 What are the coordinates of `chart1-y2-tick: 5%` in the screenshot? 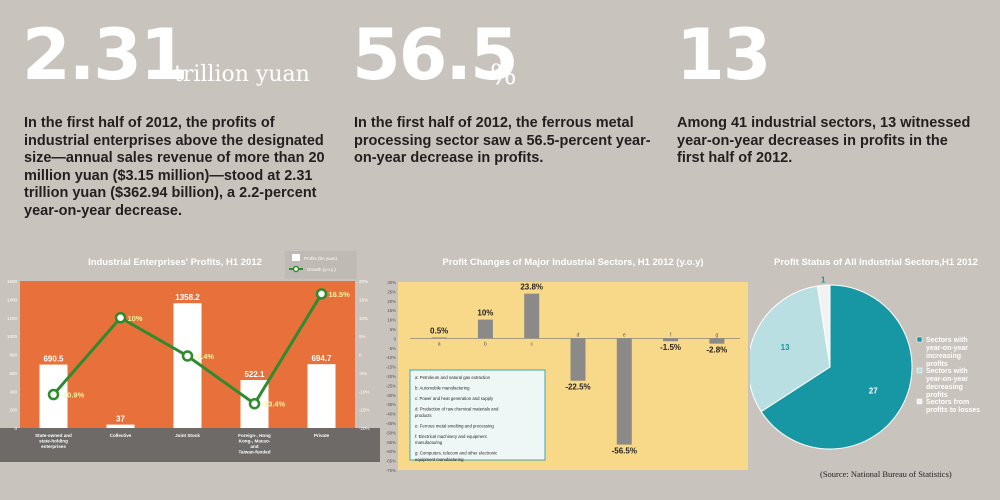 It's located at (362, 336).